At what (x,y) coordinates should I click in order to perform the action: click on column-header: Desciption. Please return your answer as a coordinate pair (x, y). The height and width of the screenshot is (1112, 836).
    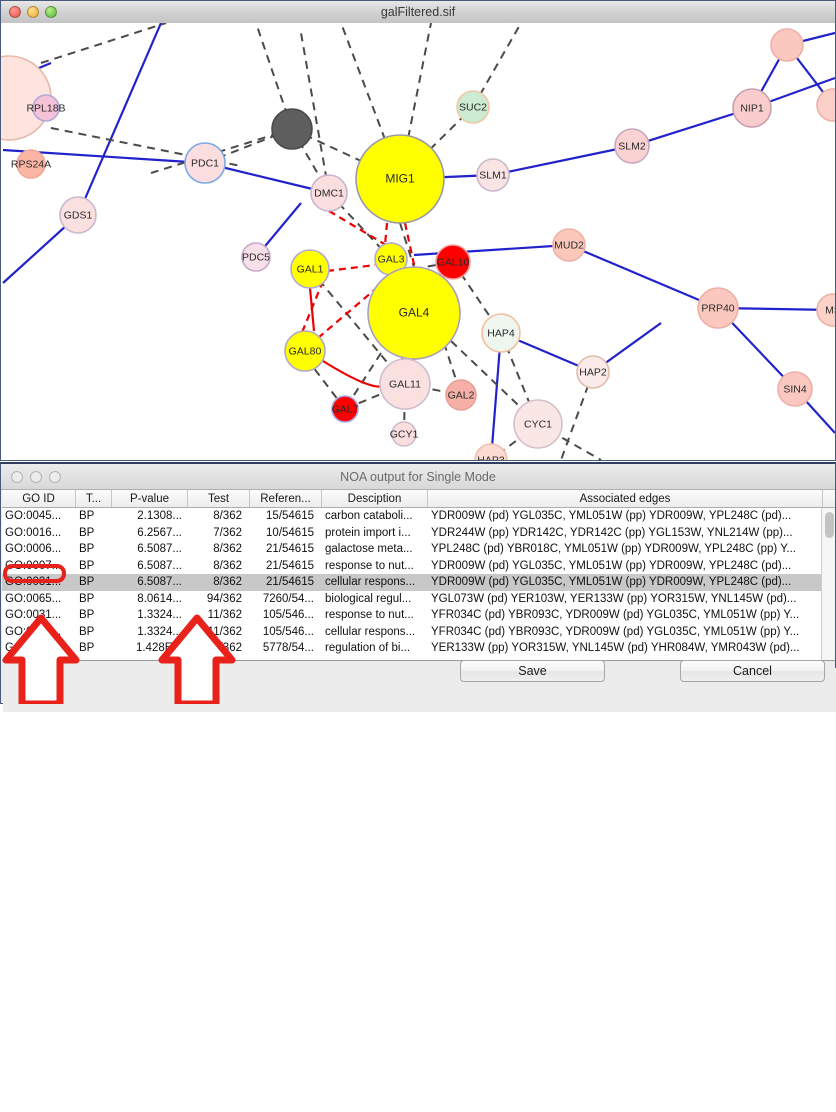
    Looking at the image, I should click on (375, 498).